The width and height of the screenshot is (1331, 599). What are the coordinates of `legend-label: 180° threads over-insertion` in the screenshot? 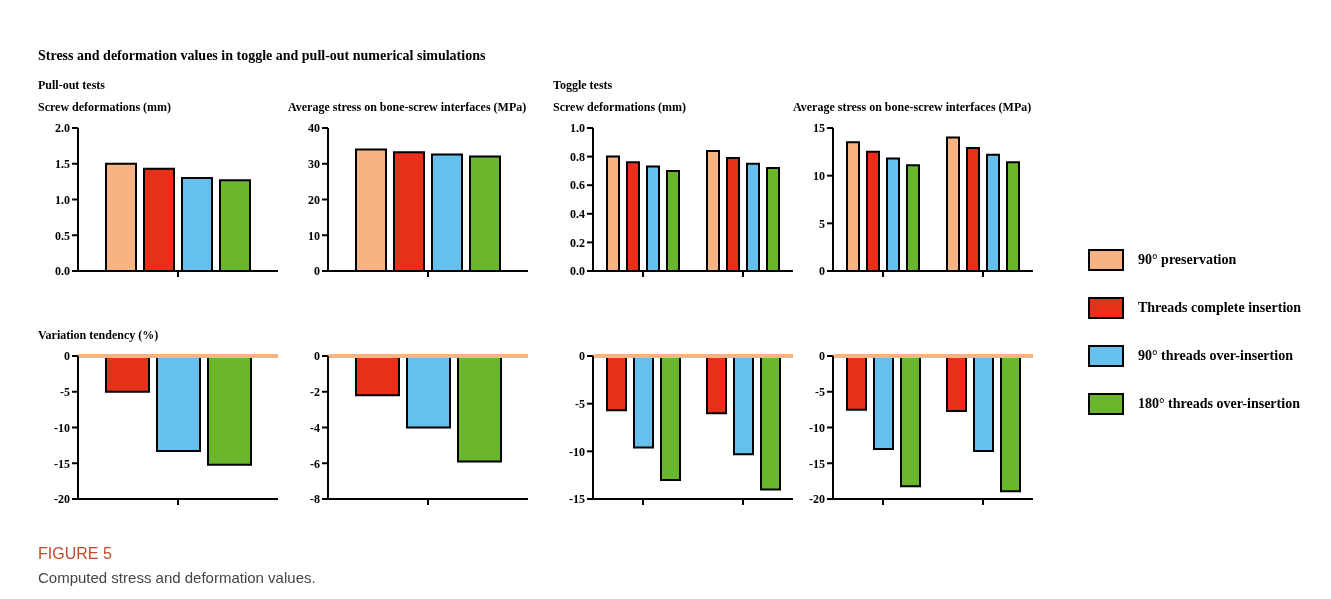 It's located at (1219, 404).